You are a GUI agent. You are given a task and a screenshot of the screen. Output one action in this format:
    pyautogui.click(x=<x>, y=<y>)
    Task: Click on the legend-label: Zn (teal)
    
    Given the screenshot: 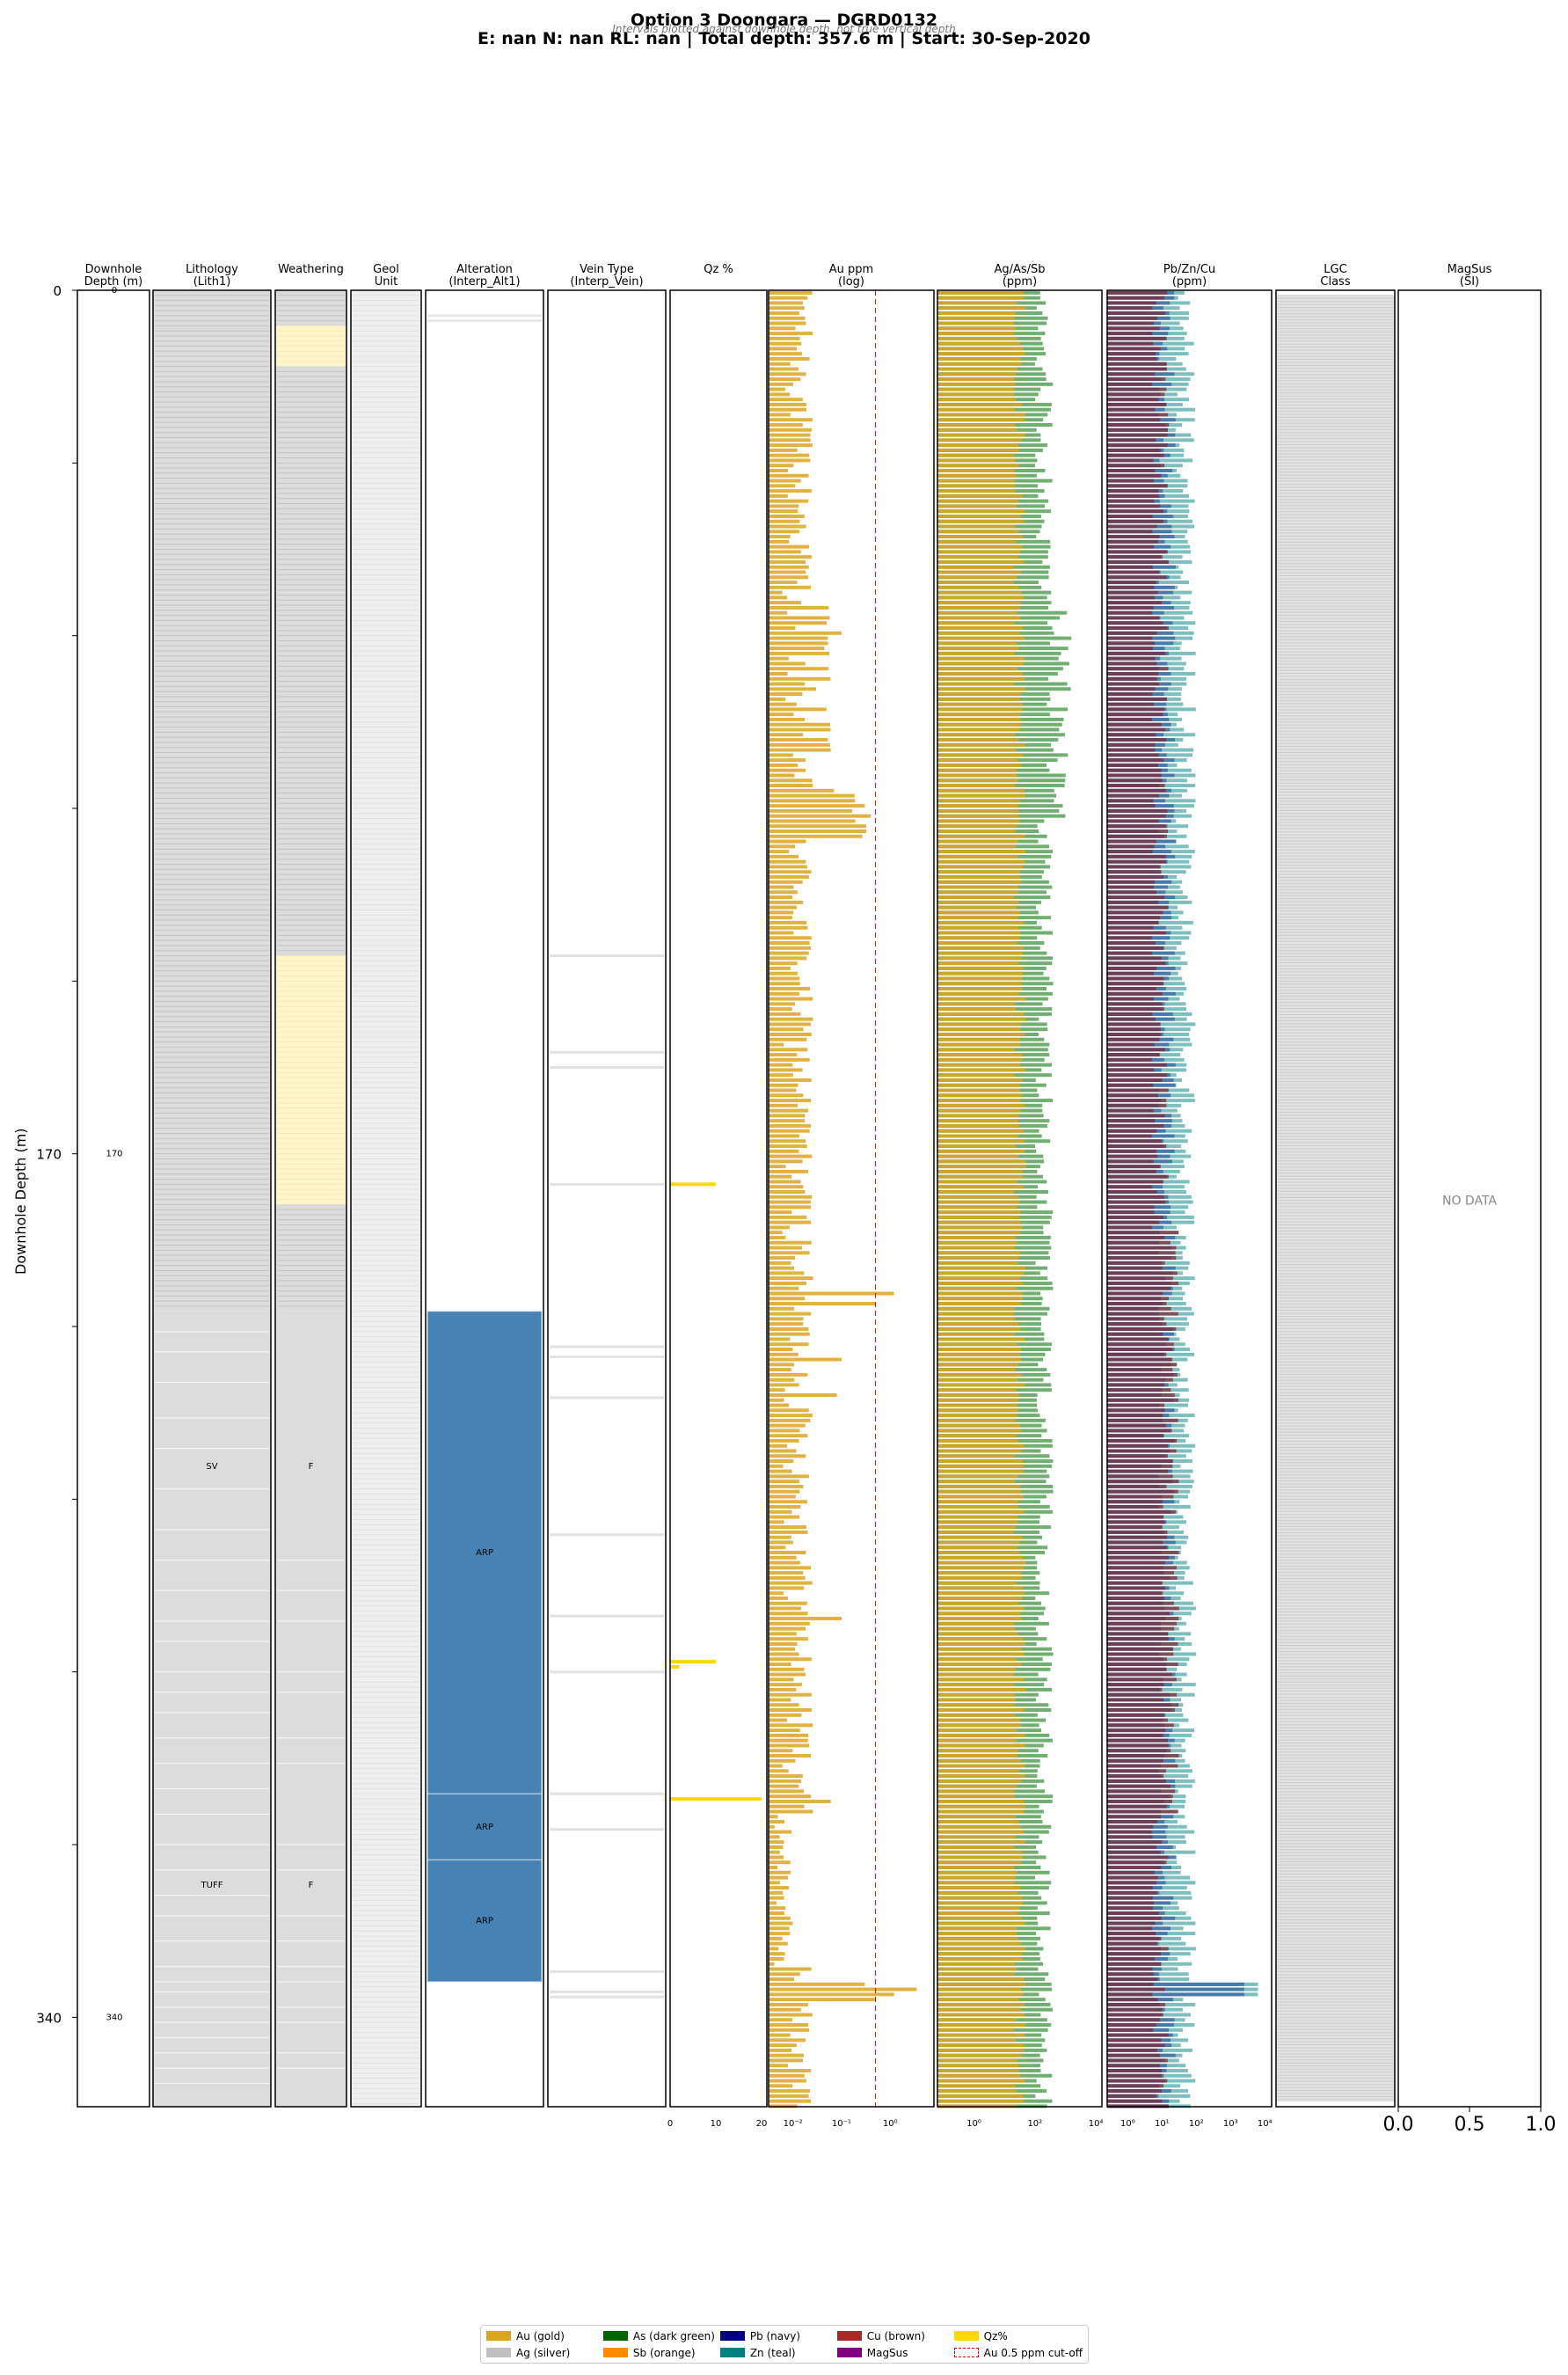 What is the action you would take?
    pyautogui.click(x=772, y=2352)
    